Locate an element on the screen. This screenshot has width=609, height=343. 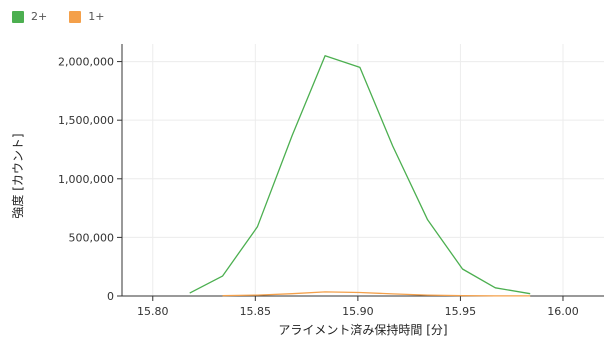
legend-label-1plus: 1+ is located at coordinates (96, 16).